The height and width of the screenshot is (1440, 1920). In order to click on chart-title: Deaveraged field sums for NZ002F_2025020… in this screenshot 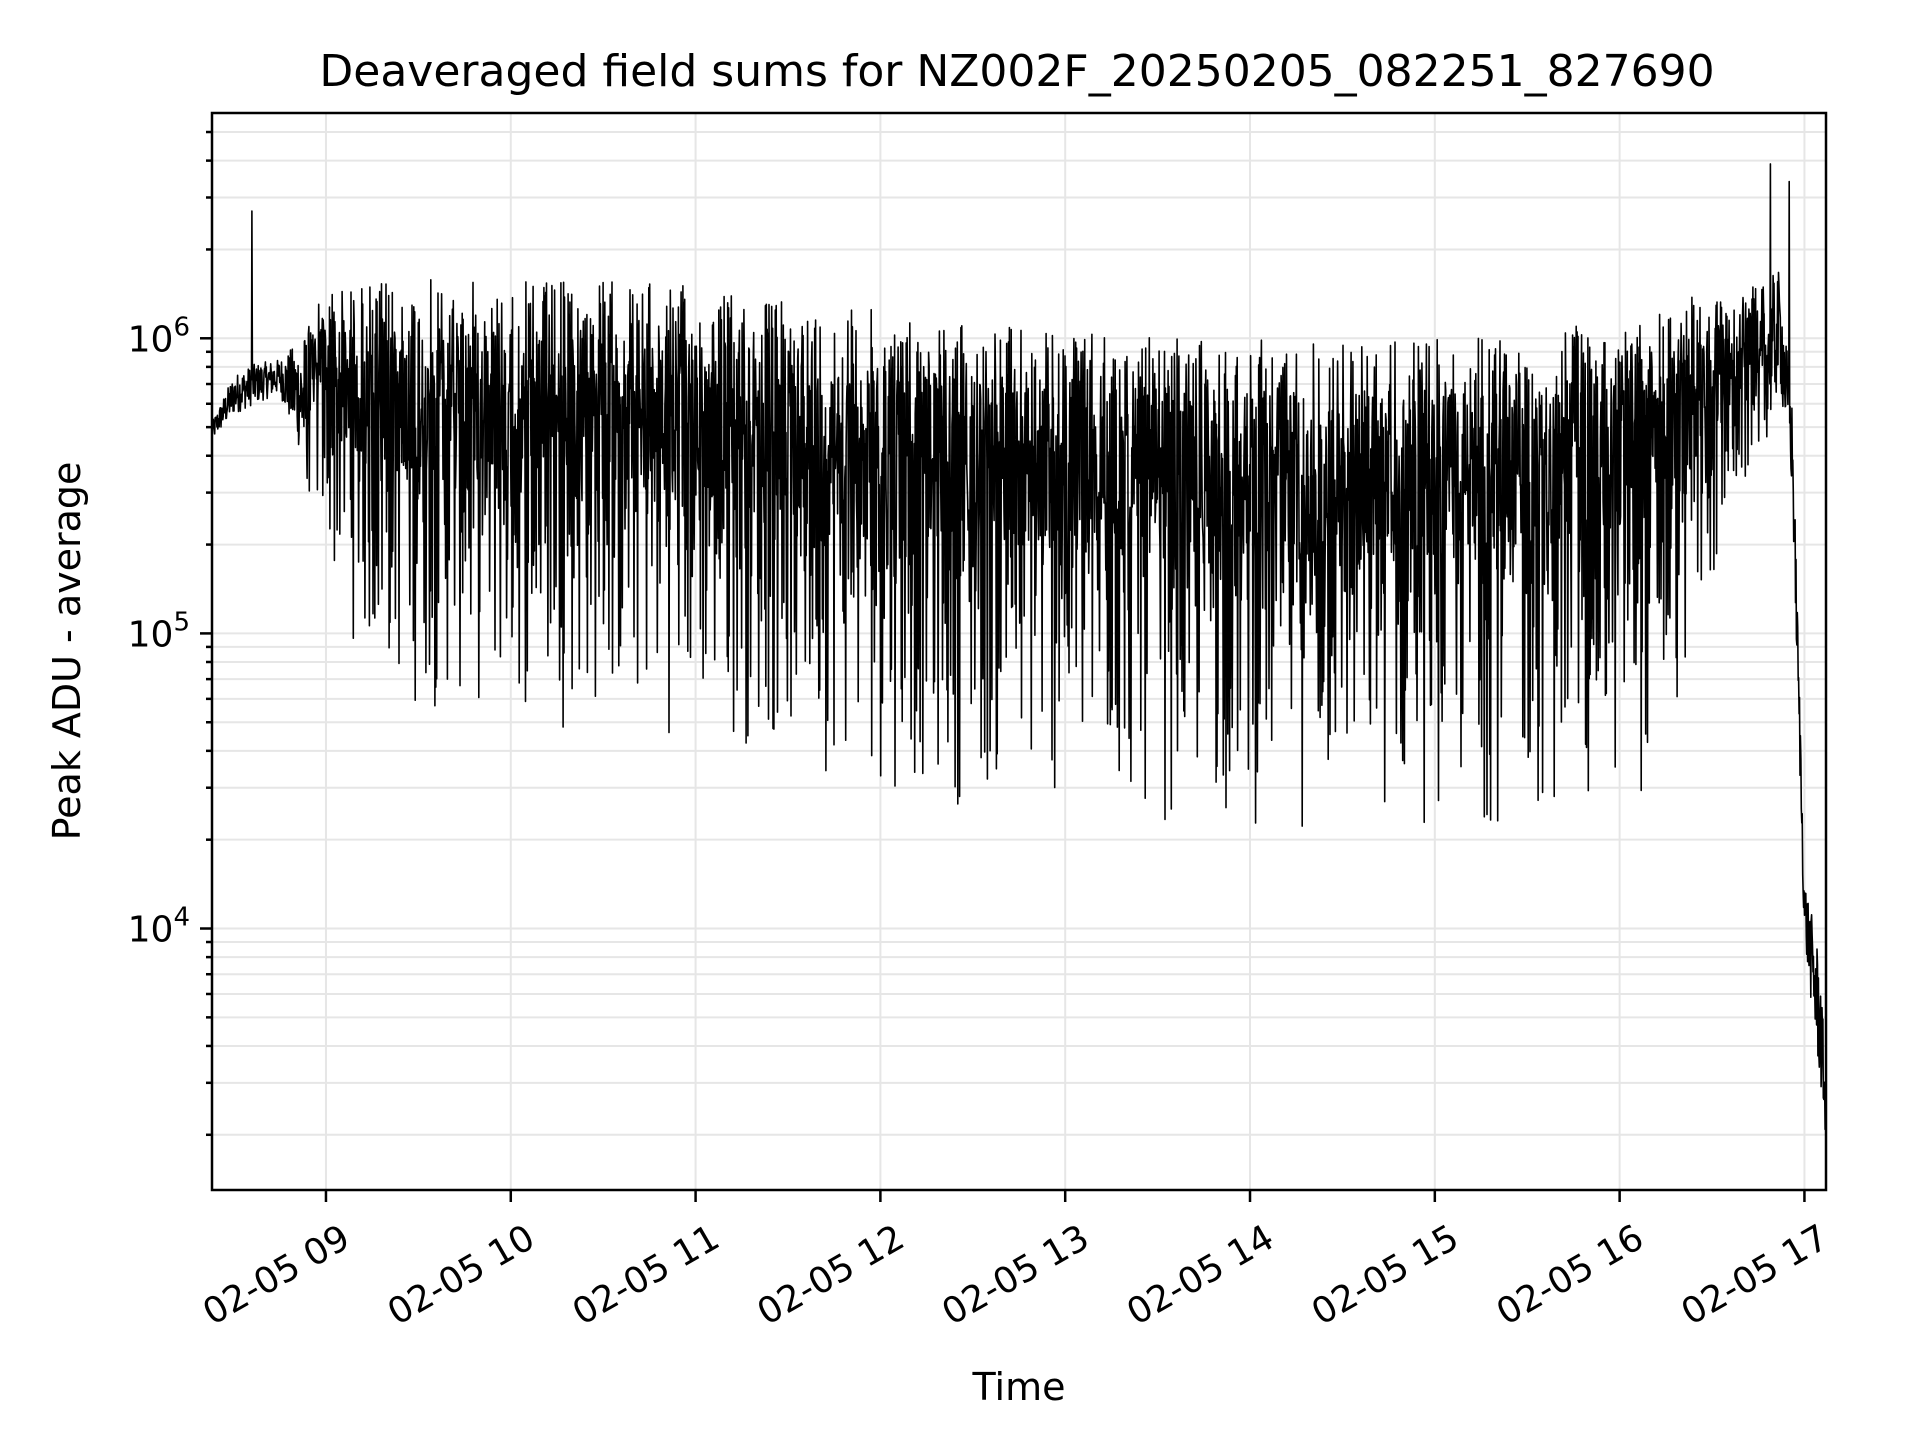, I will do `click(1016, 71)`.